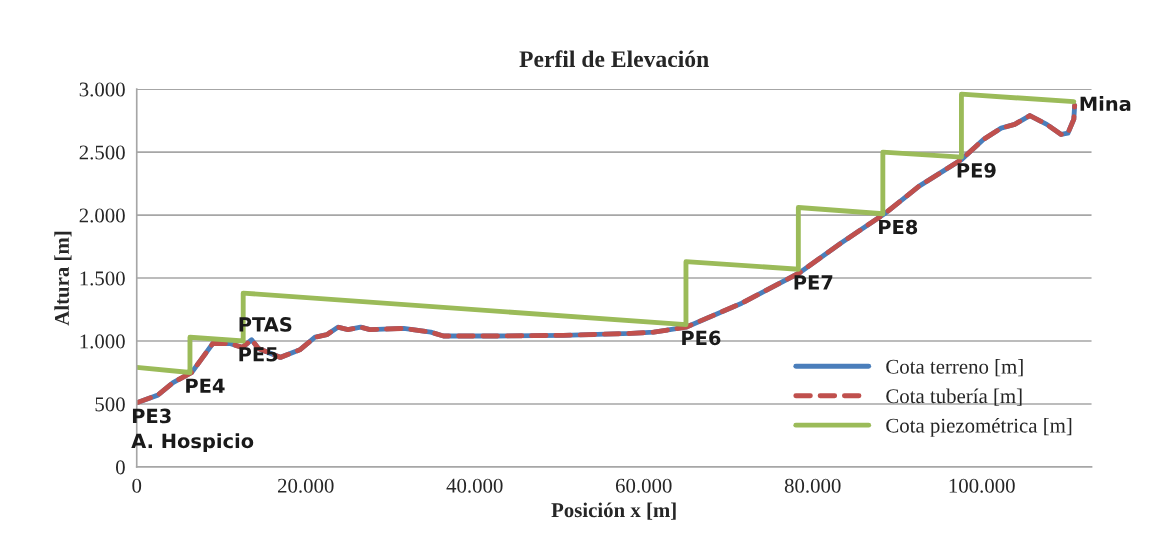 The width and height of the screenshot is (1149, 550). What do you see at coordinates (979, 427) in the screenshot?
I see `legend-label: Cota piezométrica [m]` at bounding box center [979, 427].